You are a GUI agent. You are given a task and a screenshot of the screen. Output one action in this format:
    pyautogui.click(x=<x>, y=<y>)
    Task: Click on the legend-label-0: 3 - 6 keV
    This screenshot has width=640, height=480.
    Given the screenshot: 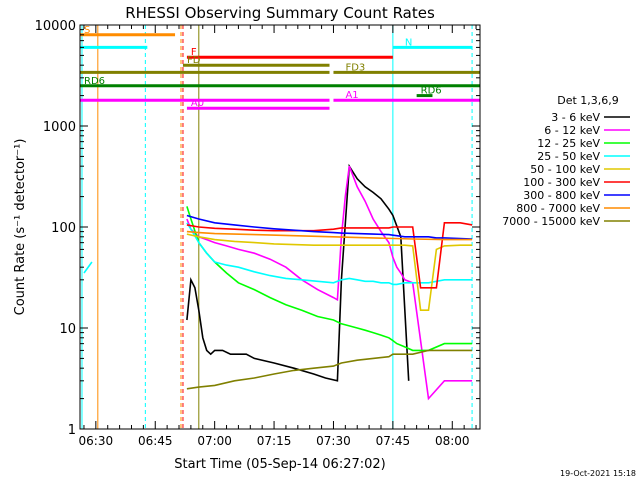 What is the action you would take?
    pyautogui.click(x=575, y=117)
    